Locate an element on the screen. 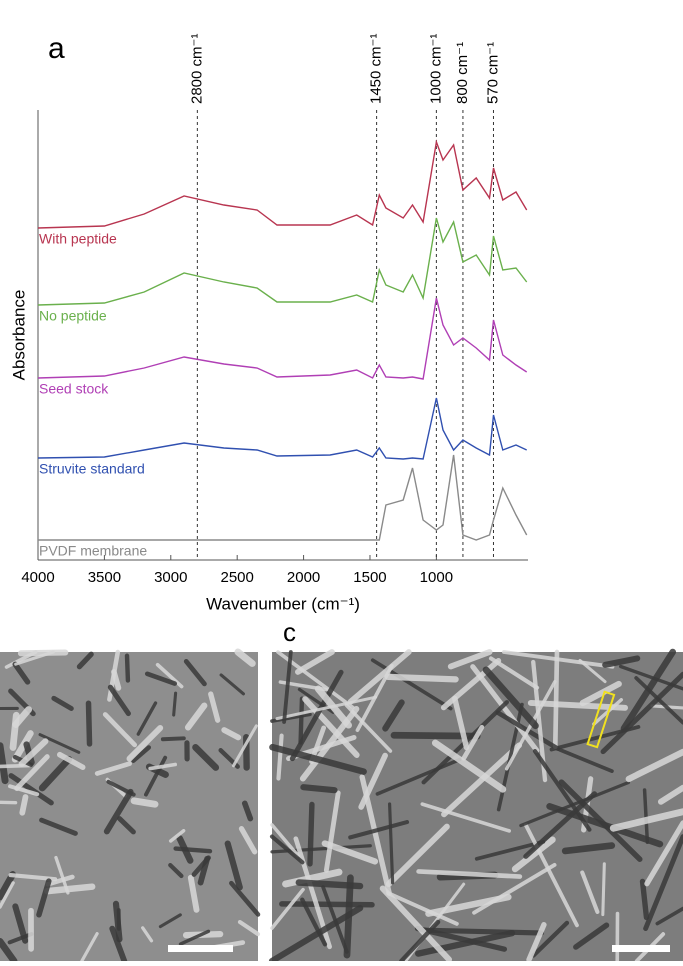 The height and width of the screenshot is (966, 683). reference-label: 570 cm⁻¹ is located at coordinates (492, 73).